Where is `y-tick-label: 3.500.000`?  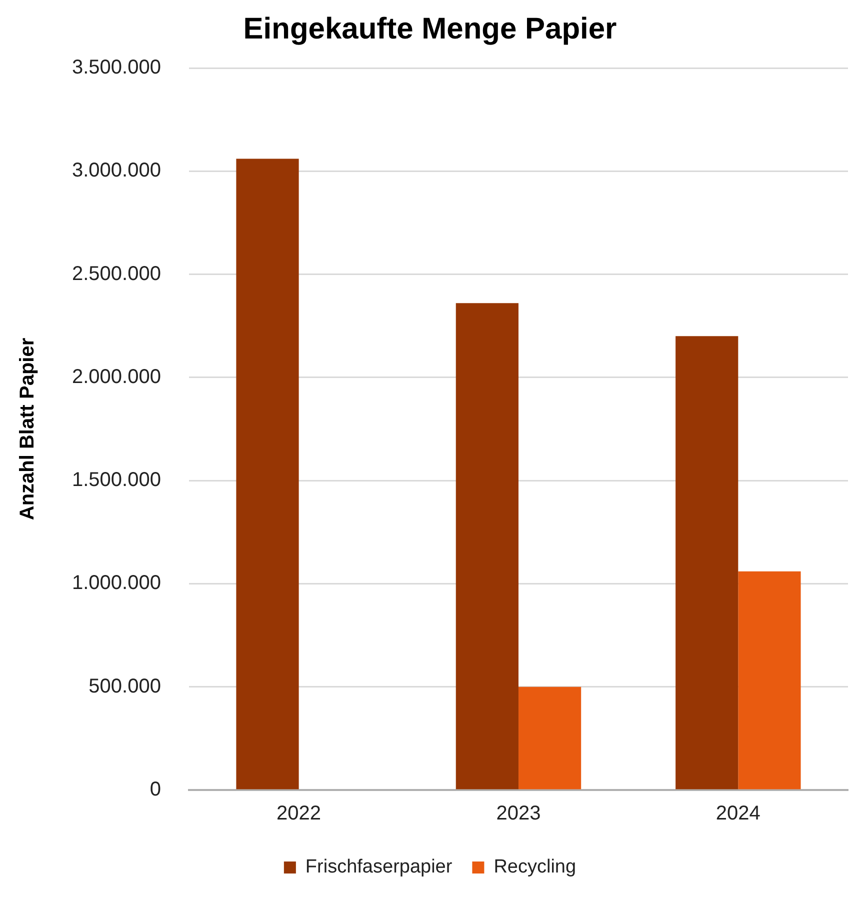 y-tick-label: 3.500.000 is located at coordinates (116, 67).